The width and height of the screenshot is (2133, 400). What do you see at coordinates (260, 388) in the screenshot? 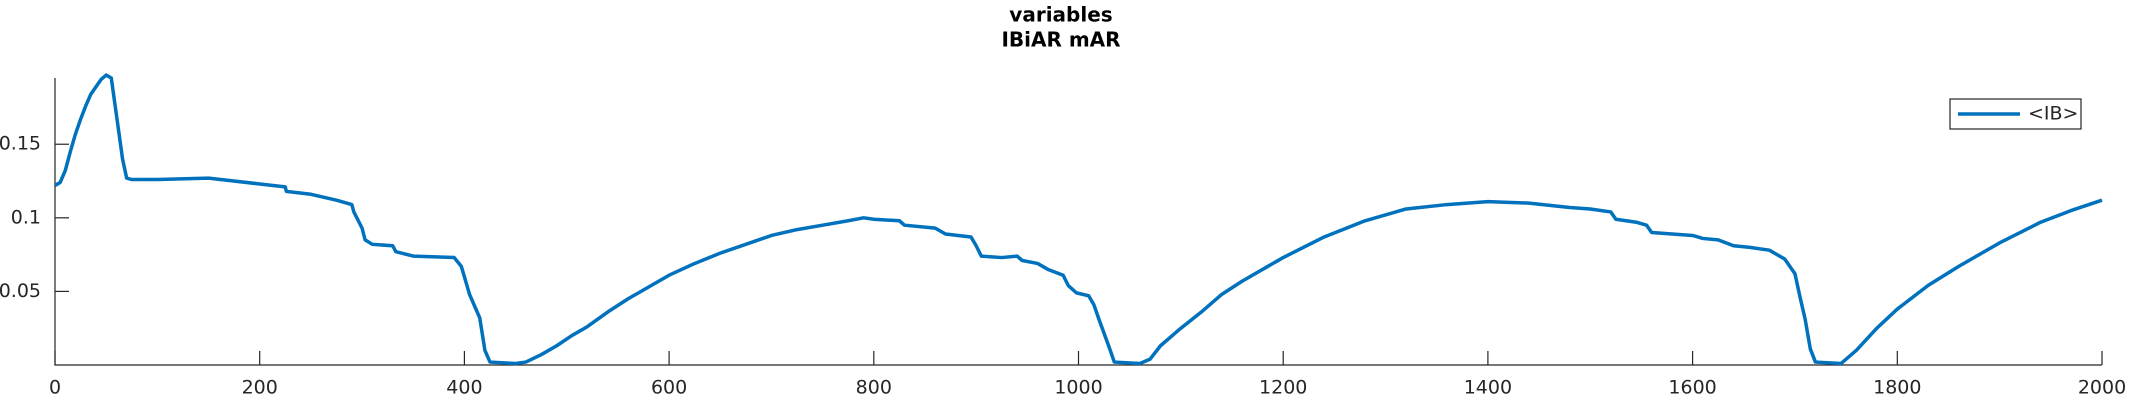
I see `x-tick-label: 200` at bounding box center [260, 388].